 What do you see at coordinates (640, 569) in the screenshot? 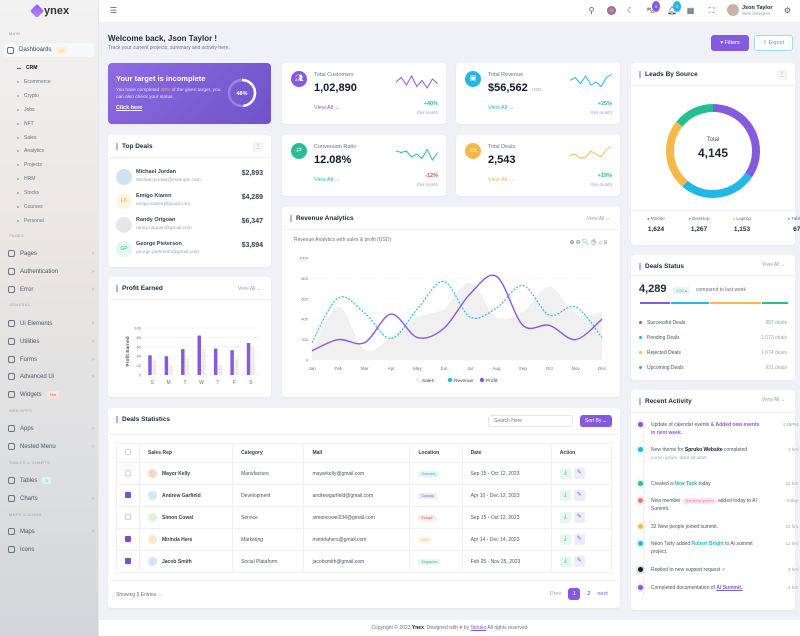
I see `timeline-dot` at bounding box center [640, 569].